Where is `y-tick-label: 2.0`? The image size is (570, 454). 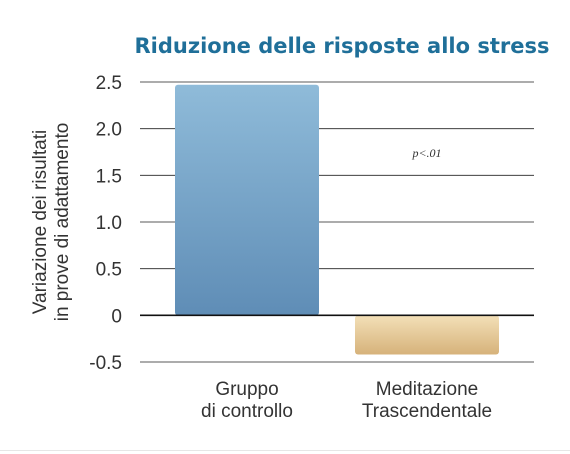
y-tick-label: 2.0 is located at coordinates (109, 130).